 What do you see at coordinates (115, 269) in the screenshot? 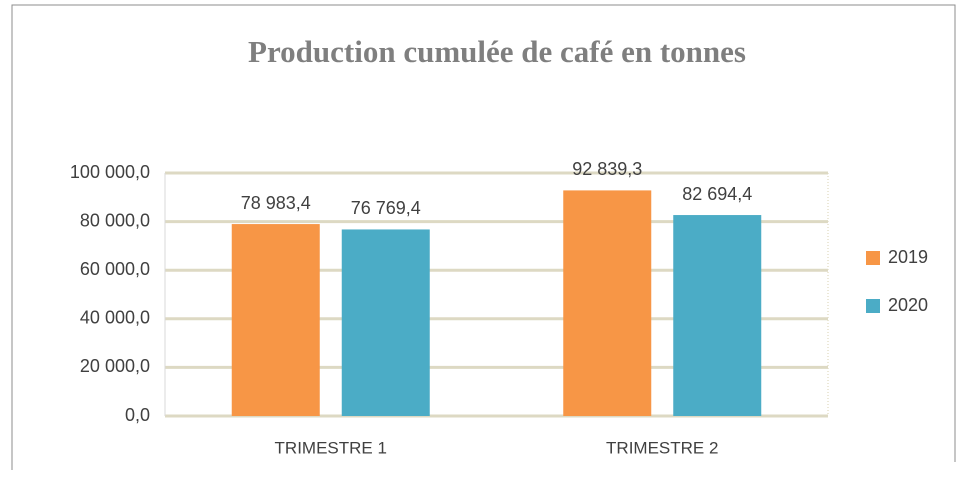
I see `y-tick-label: 60 000,0` at bounding box center [115, 269].